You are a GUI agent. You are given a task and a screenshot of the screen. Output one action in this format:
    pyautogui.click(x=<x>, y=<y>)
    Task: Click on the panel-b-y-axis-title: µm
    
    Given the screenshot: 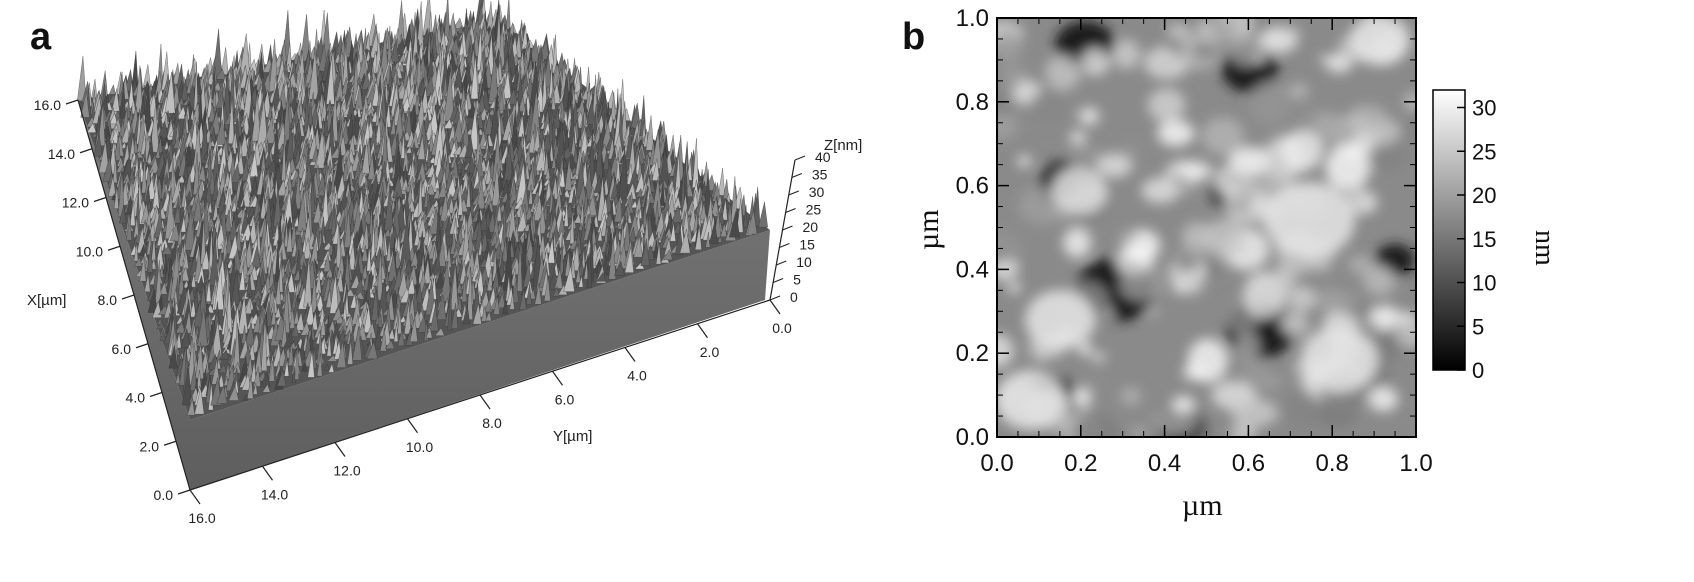 What is the action you would take?
    pyautogui.click(x=928, y=229)
    